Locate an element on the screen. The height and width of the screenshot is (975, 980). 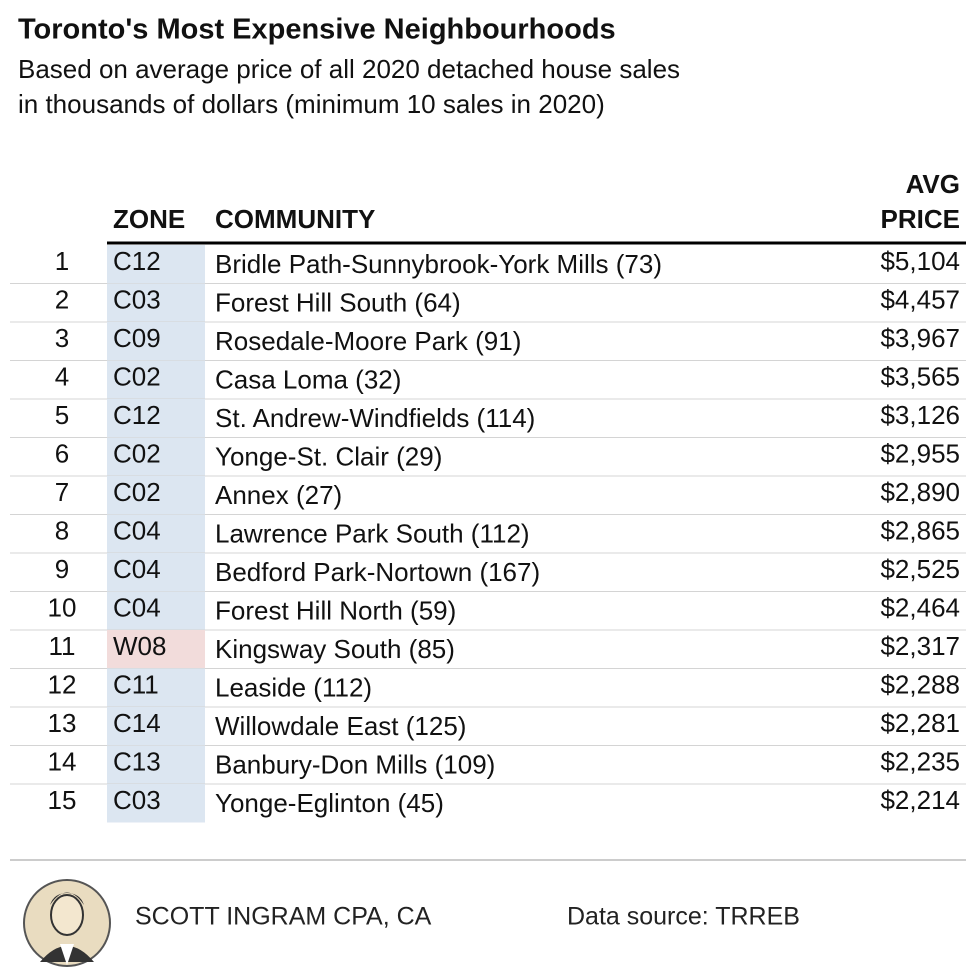
price: $2,281 is located at coordinates (920, 723).